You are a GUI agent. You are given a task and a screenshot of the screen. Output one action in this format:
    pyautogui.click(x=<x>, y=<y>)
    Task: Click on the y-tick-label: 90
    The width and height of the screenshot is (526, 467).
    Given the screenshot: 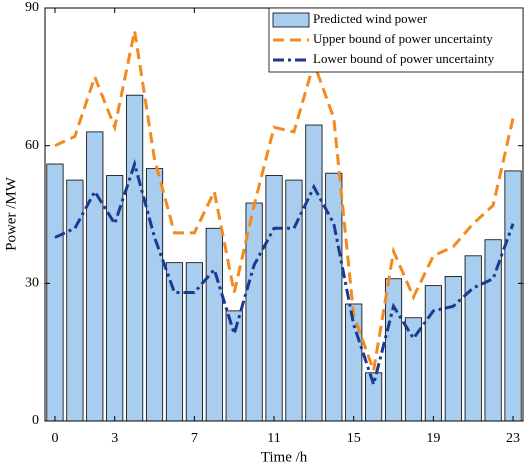 What is the action you would take?
    pyautogui.click(x=32, y=7)
    